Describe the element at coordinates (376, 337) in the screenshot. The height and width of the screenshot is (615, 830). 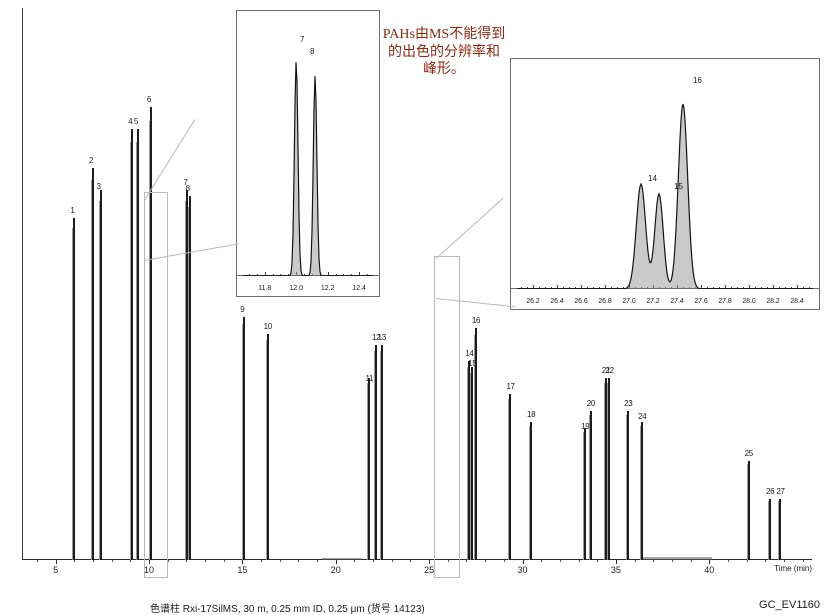
I see `peak-label-12: 12` at that location.